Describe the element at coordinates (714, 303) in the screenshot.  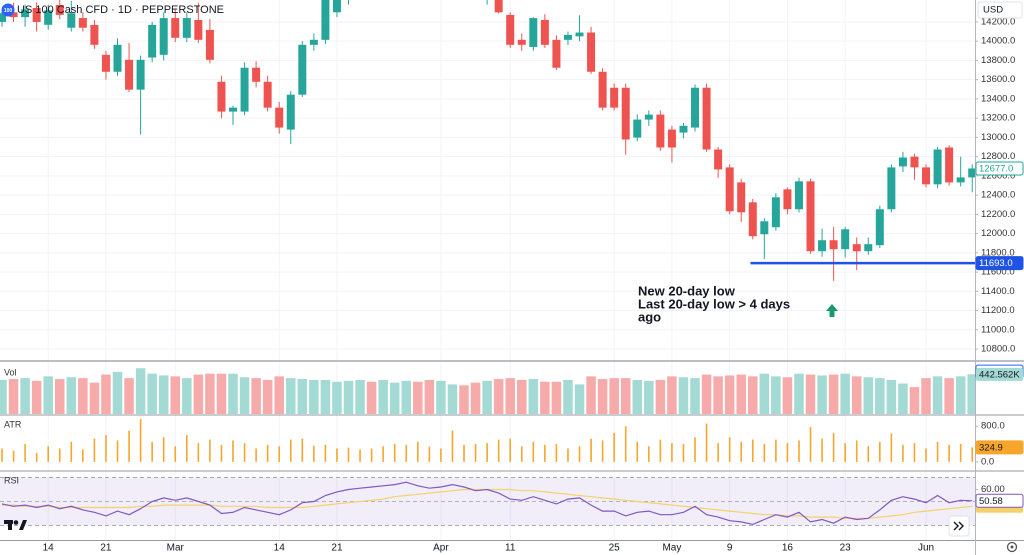
I see `annotation: Last 20-day low > 4 days` at that location.